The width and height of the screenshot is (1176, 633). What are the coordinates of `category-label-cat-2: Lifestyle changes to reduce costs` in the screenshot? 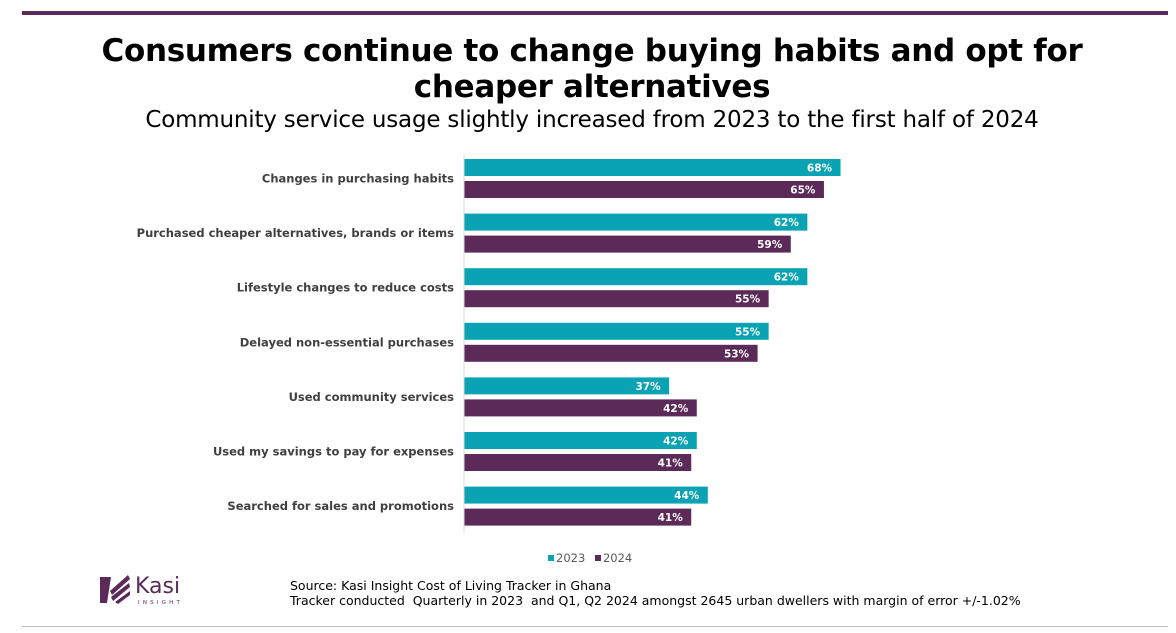 It's located at (345, 288).